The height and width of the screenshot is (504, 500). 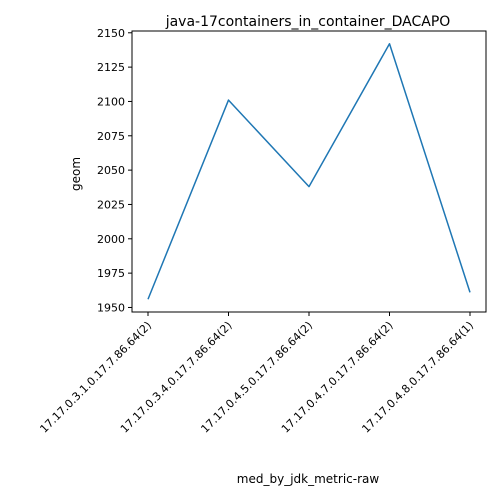 I want to click on y-tick-label: 2025, so click(x=111, y=204).